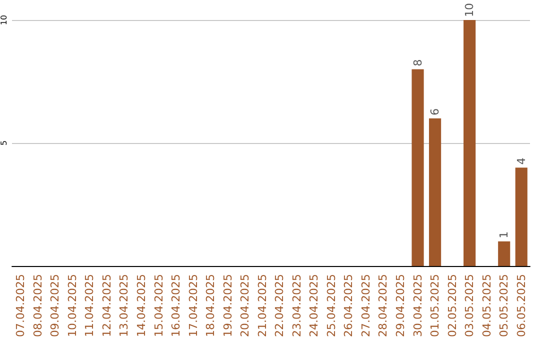  Describe the element at coordinates (521, 306) in the screenshot. I see `x-tick-label: 06.05.2025` at that location.